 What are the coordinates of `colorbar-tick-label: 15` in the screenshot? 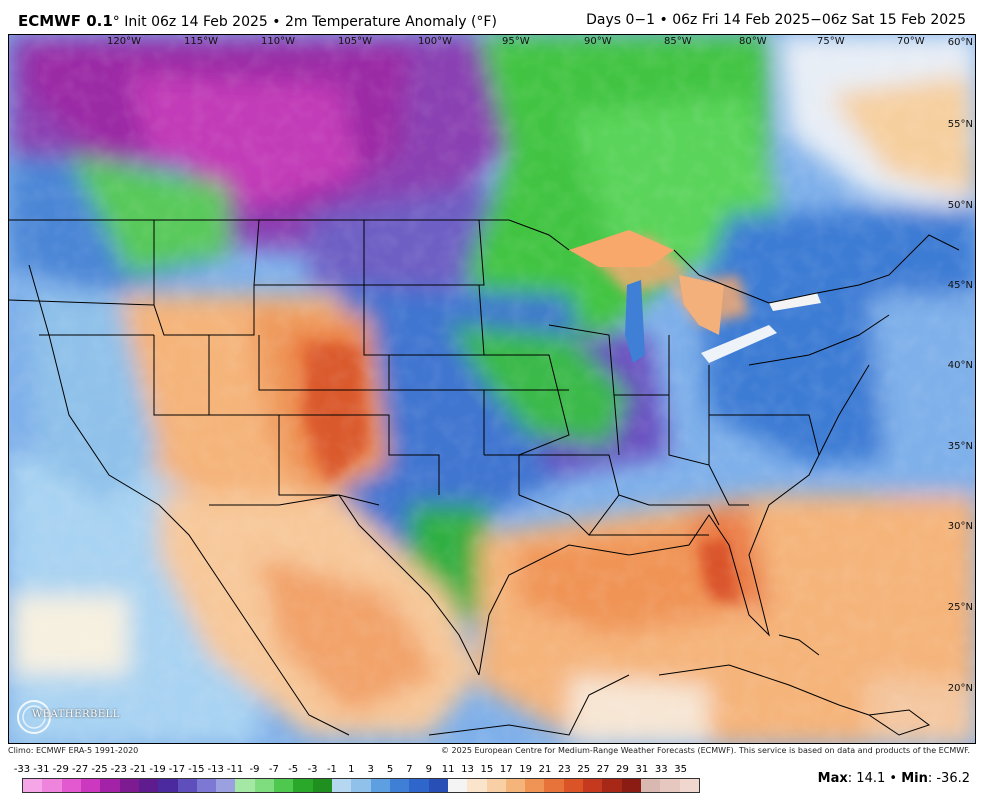 It's located at (487, 769).